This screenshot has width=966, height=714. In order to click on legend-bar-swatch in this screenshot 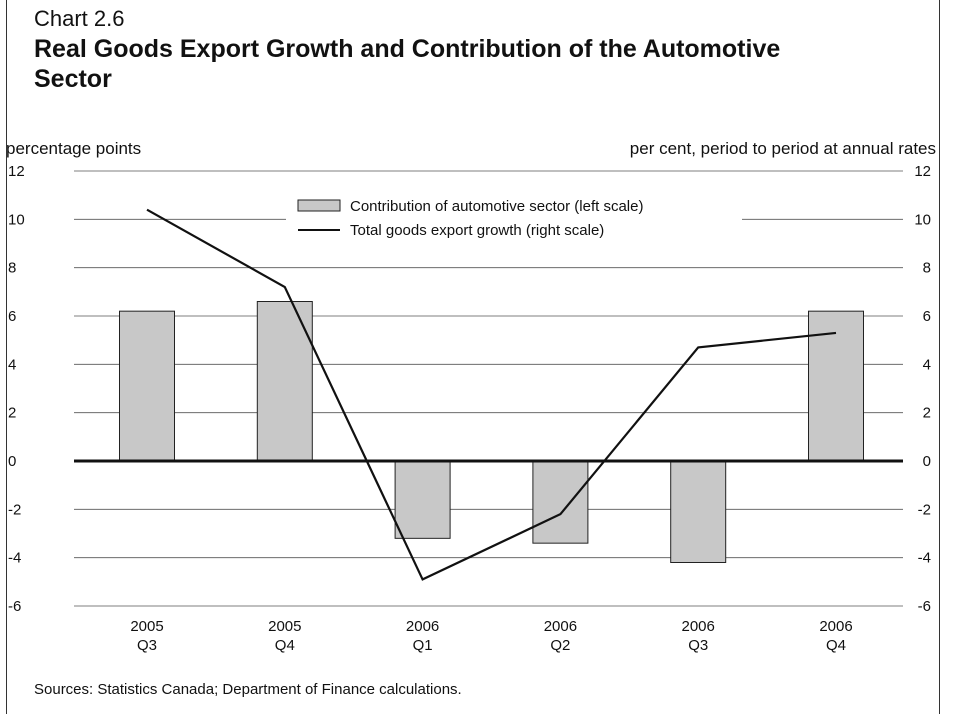, I will do `click(319, 205)`.